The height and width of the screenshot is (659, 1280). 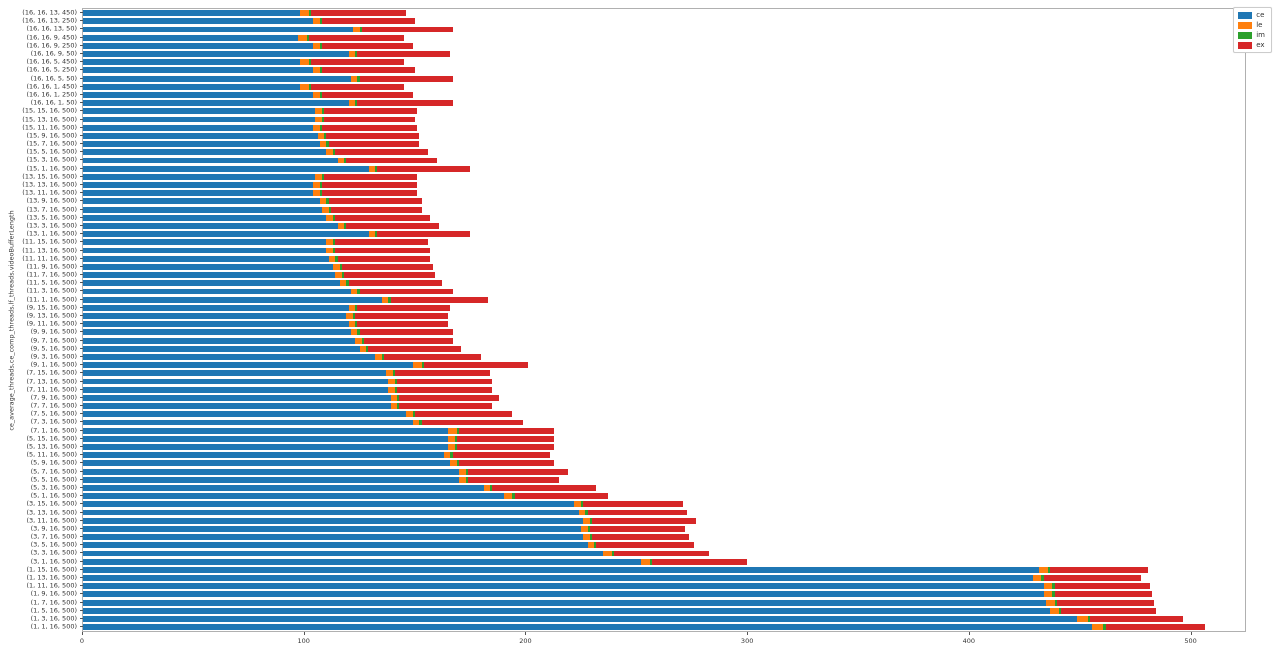 I want to click on bar-row: (5, 7, 16, 500), so click(x=638, y=472).